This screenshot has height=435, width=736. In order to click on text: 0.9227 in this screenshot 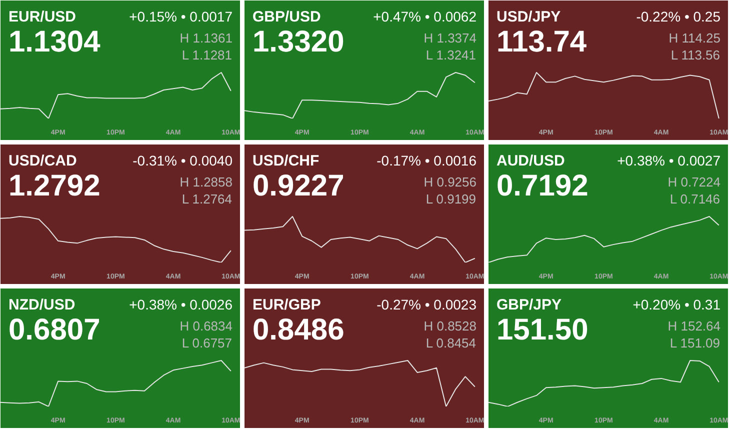, I will do `click(298, 186)`.